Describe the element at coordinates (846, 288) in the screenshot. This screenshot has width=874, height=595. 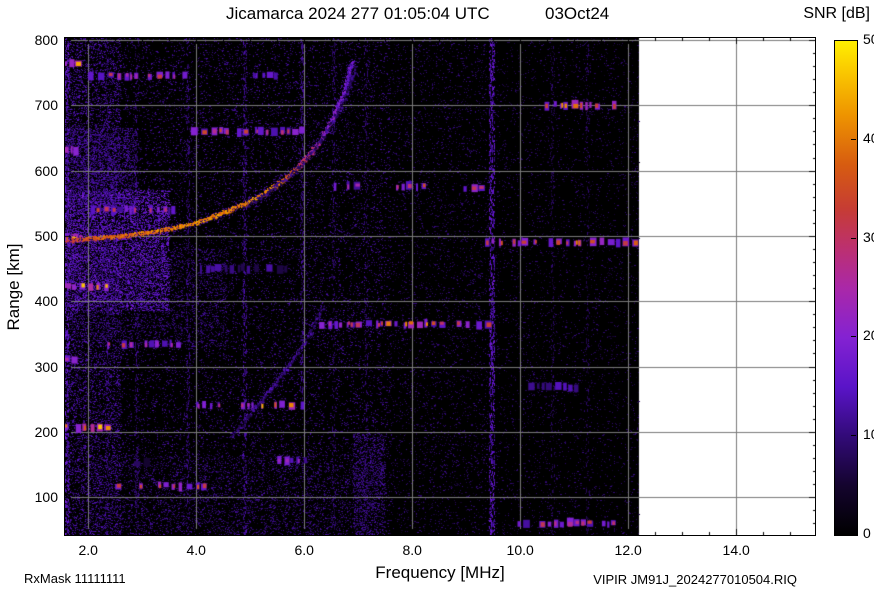
I see `colorbar` at that location.